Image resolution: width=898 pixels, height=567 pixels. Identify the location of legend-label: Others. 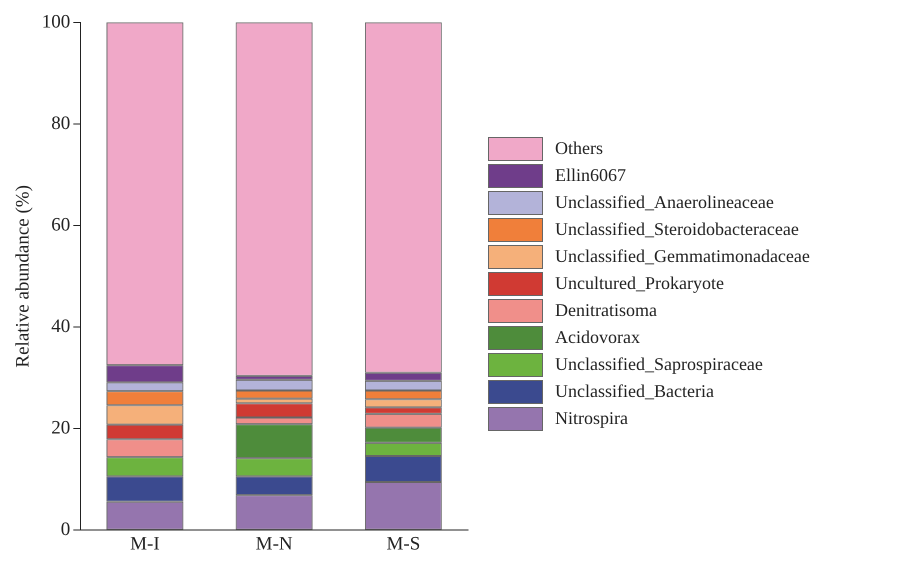
(579, 148).